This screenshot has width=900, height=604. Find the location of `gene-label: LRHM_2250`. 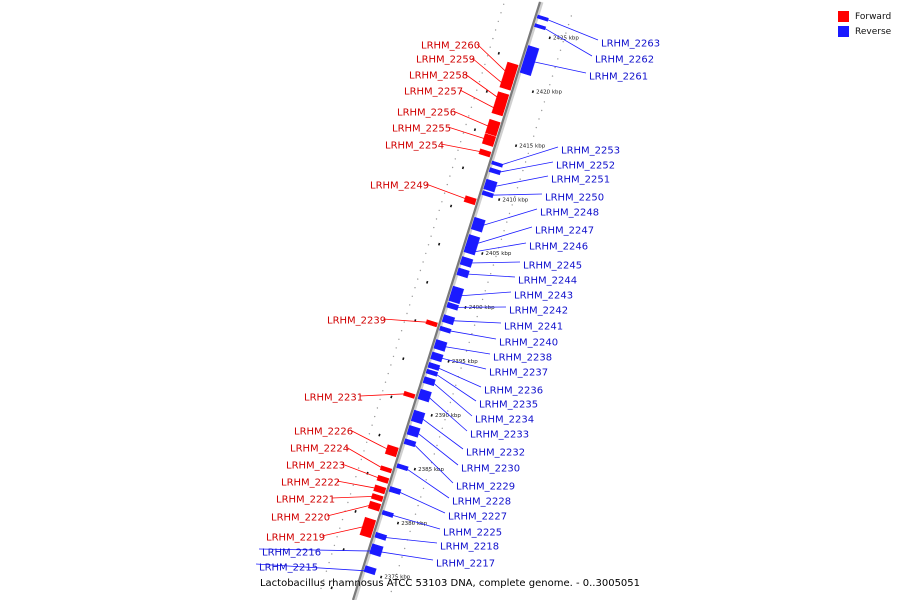

gene-label: LRHM_2250 is located at coordinates (574, 198).